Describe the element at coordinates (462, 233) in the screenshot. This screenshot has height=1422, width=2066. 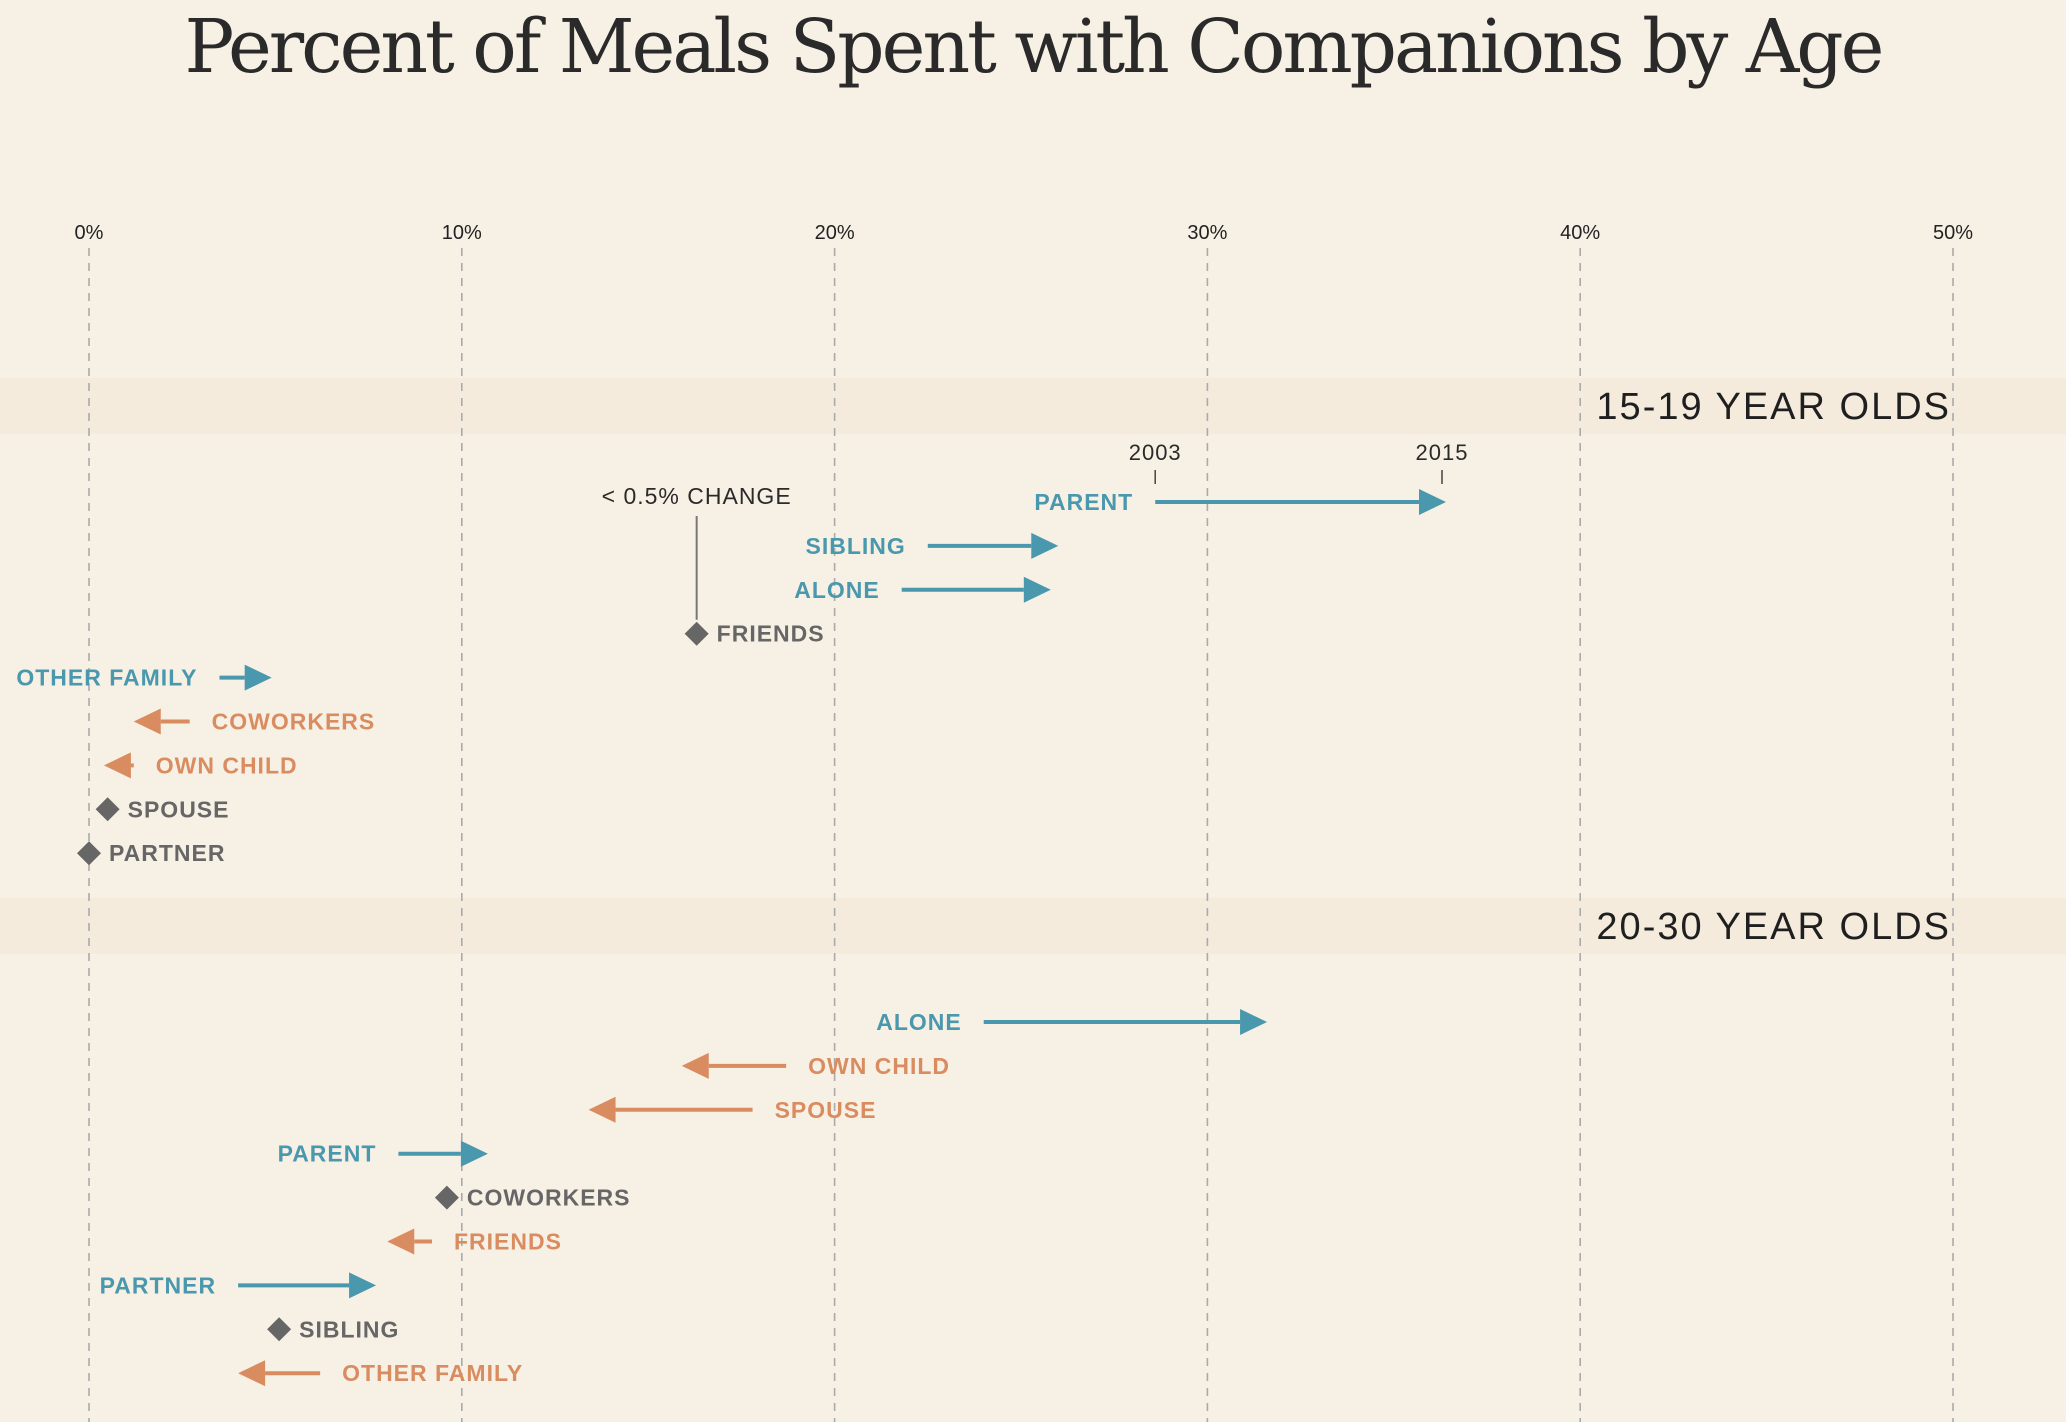
I see `x-tick-label: 10%` at that location.